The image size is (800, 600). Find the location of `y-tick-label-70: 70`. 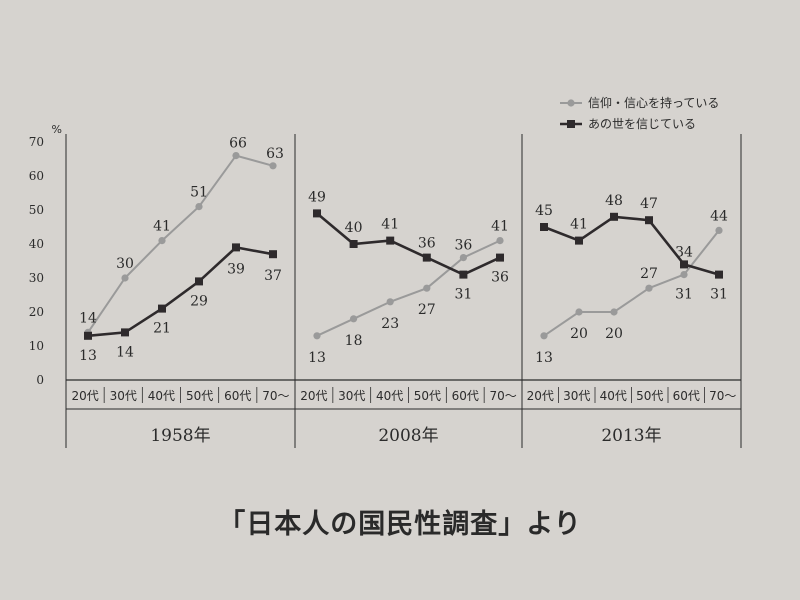

y-tick-label-70: 70 is located at coordinates (36, 142).